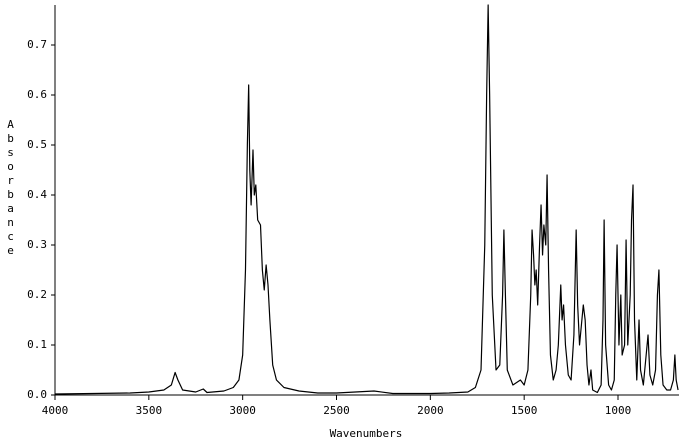 The image size is (680, 440). I want to click on x-tick-label: 1500, so click(524, 410).